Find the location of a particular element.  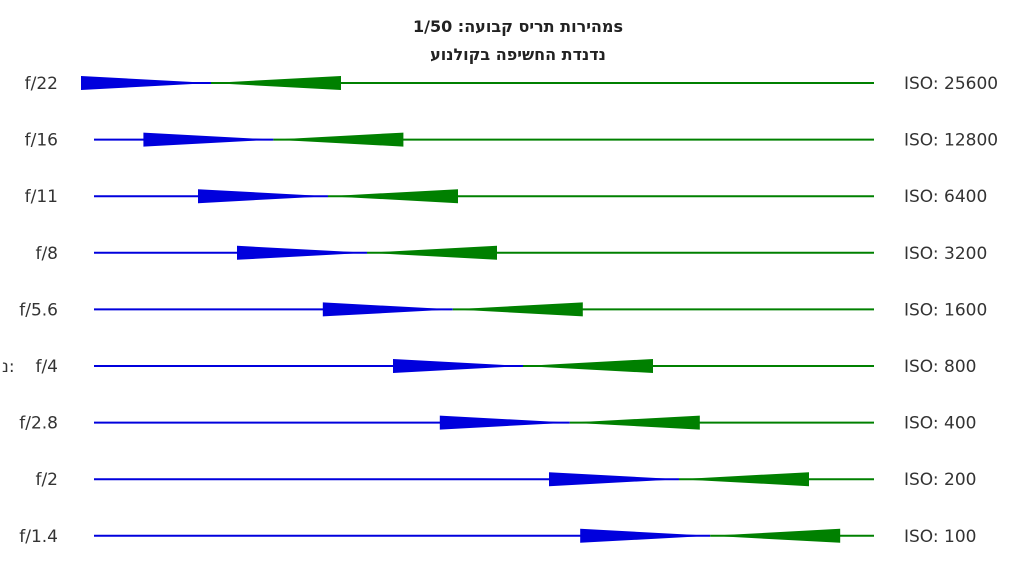

aperture-label: f/16 is located at coordinates (41, 141).